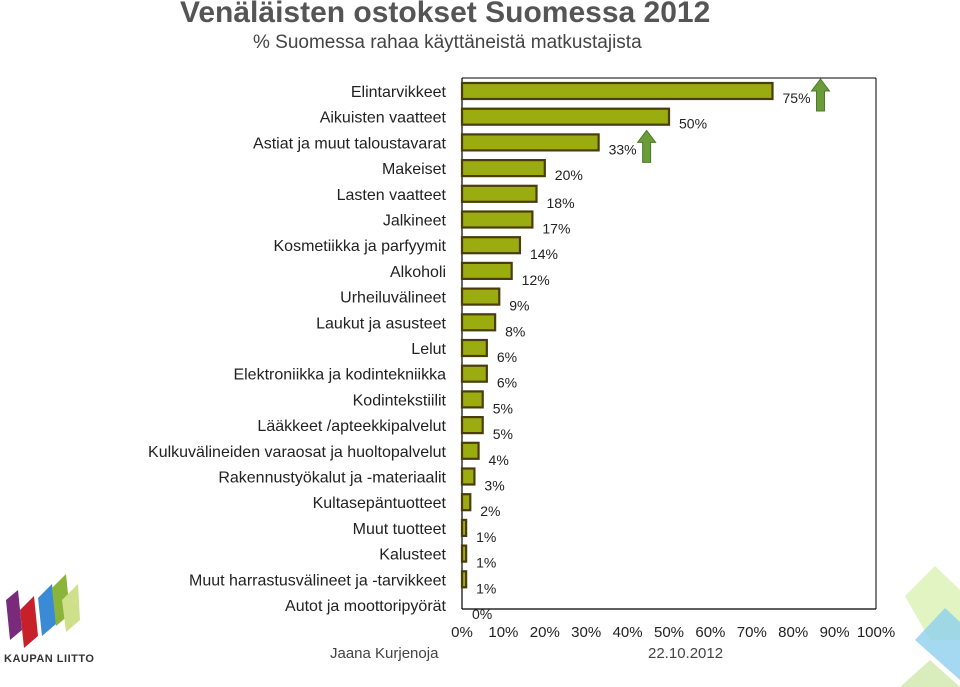 This screenshot has height=687, width=960. What do you see at coordinates (669, 632) in the screenshot?
I see `x-tick-label: 50%` at bounding box center [669, 632].